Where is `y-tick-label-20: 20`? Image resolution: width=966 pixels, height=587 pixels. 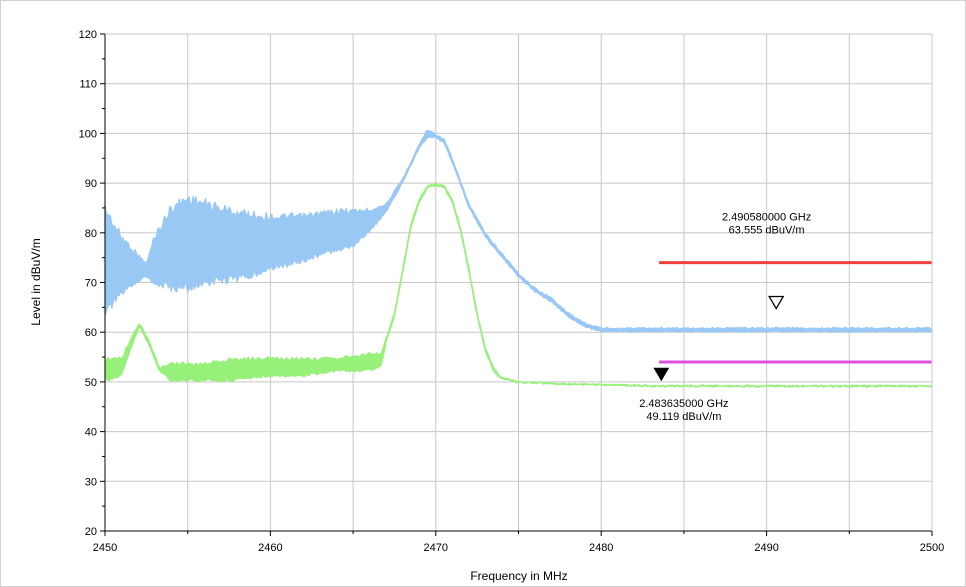
y-tick-label-20: 20 is located at coordinates (91, 532).